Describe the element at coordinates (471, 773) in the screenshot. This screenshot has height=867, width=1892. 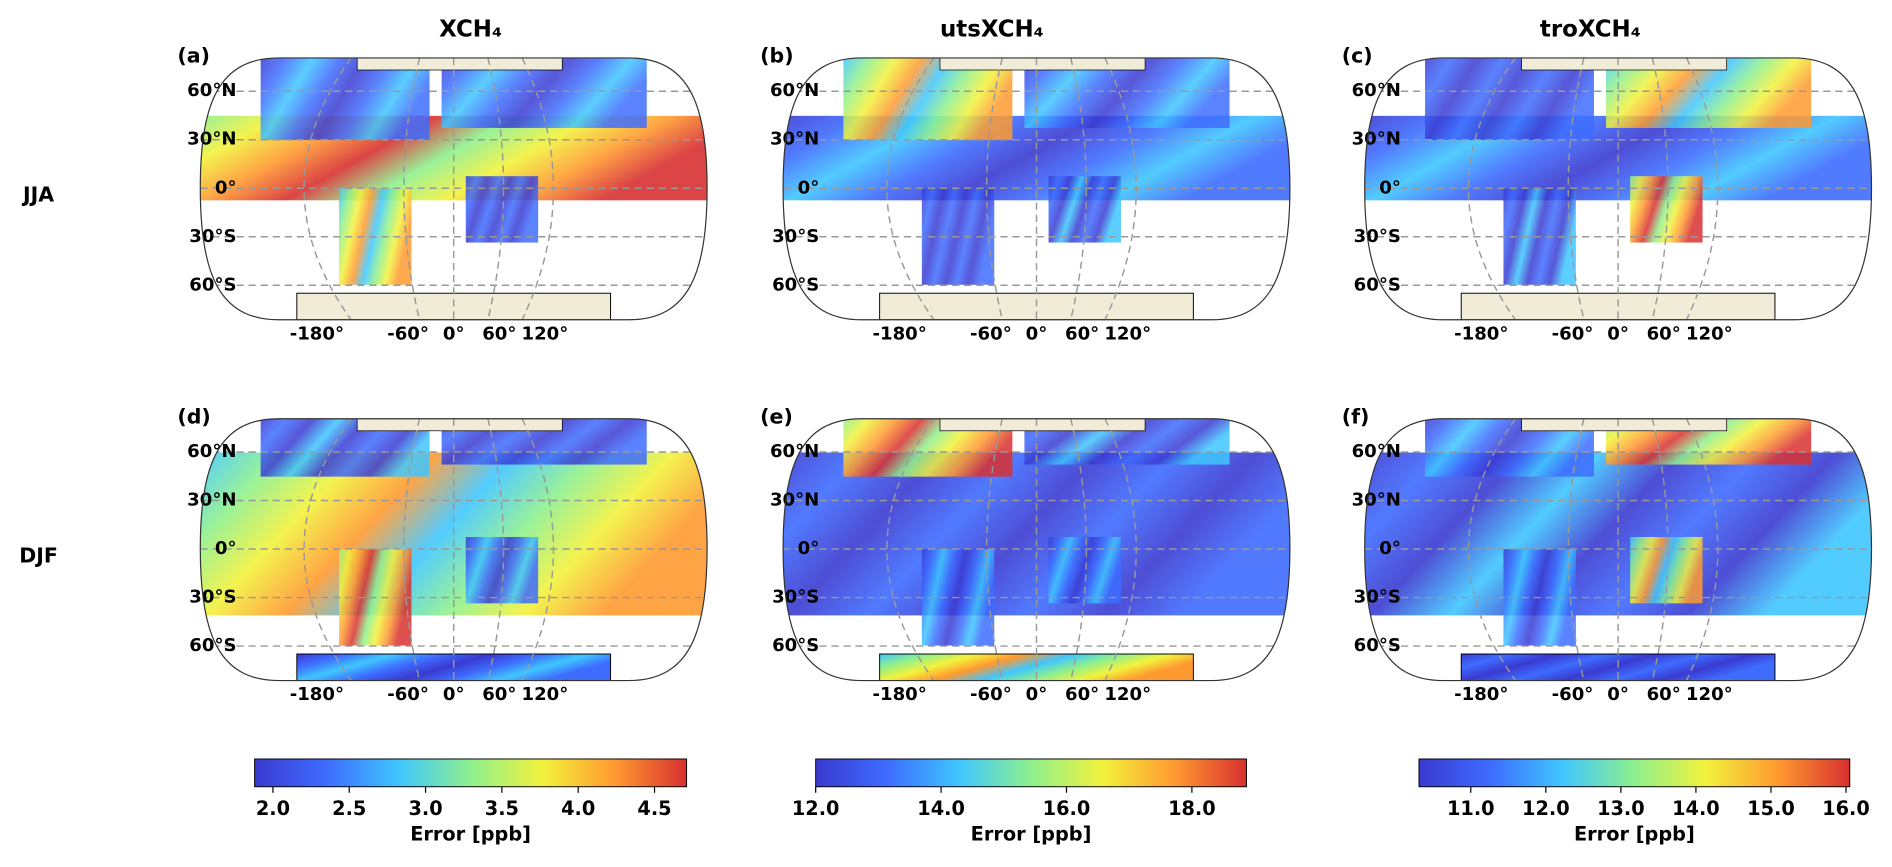
I see `colorbar-fill` at that location.